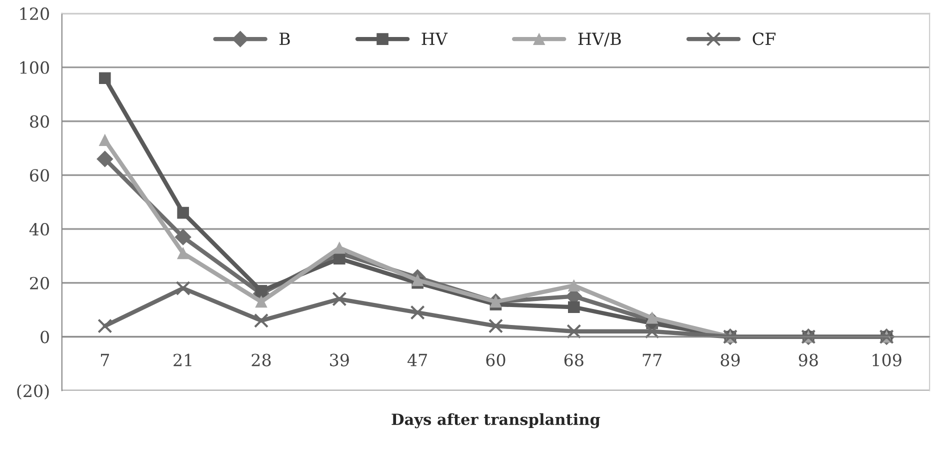  What do you see at coordinates (183, 360) in the screenshot?
I see `x-tick-label: 21` at bounding box center [183, 360].